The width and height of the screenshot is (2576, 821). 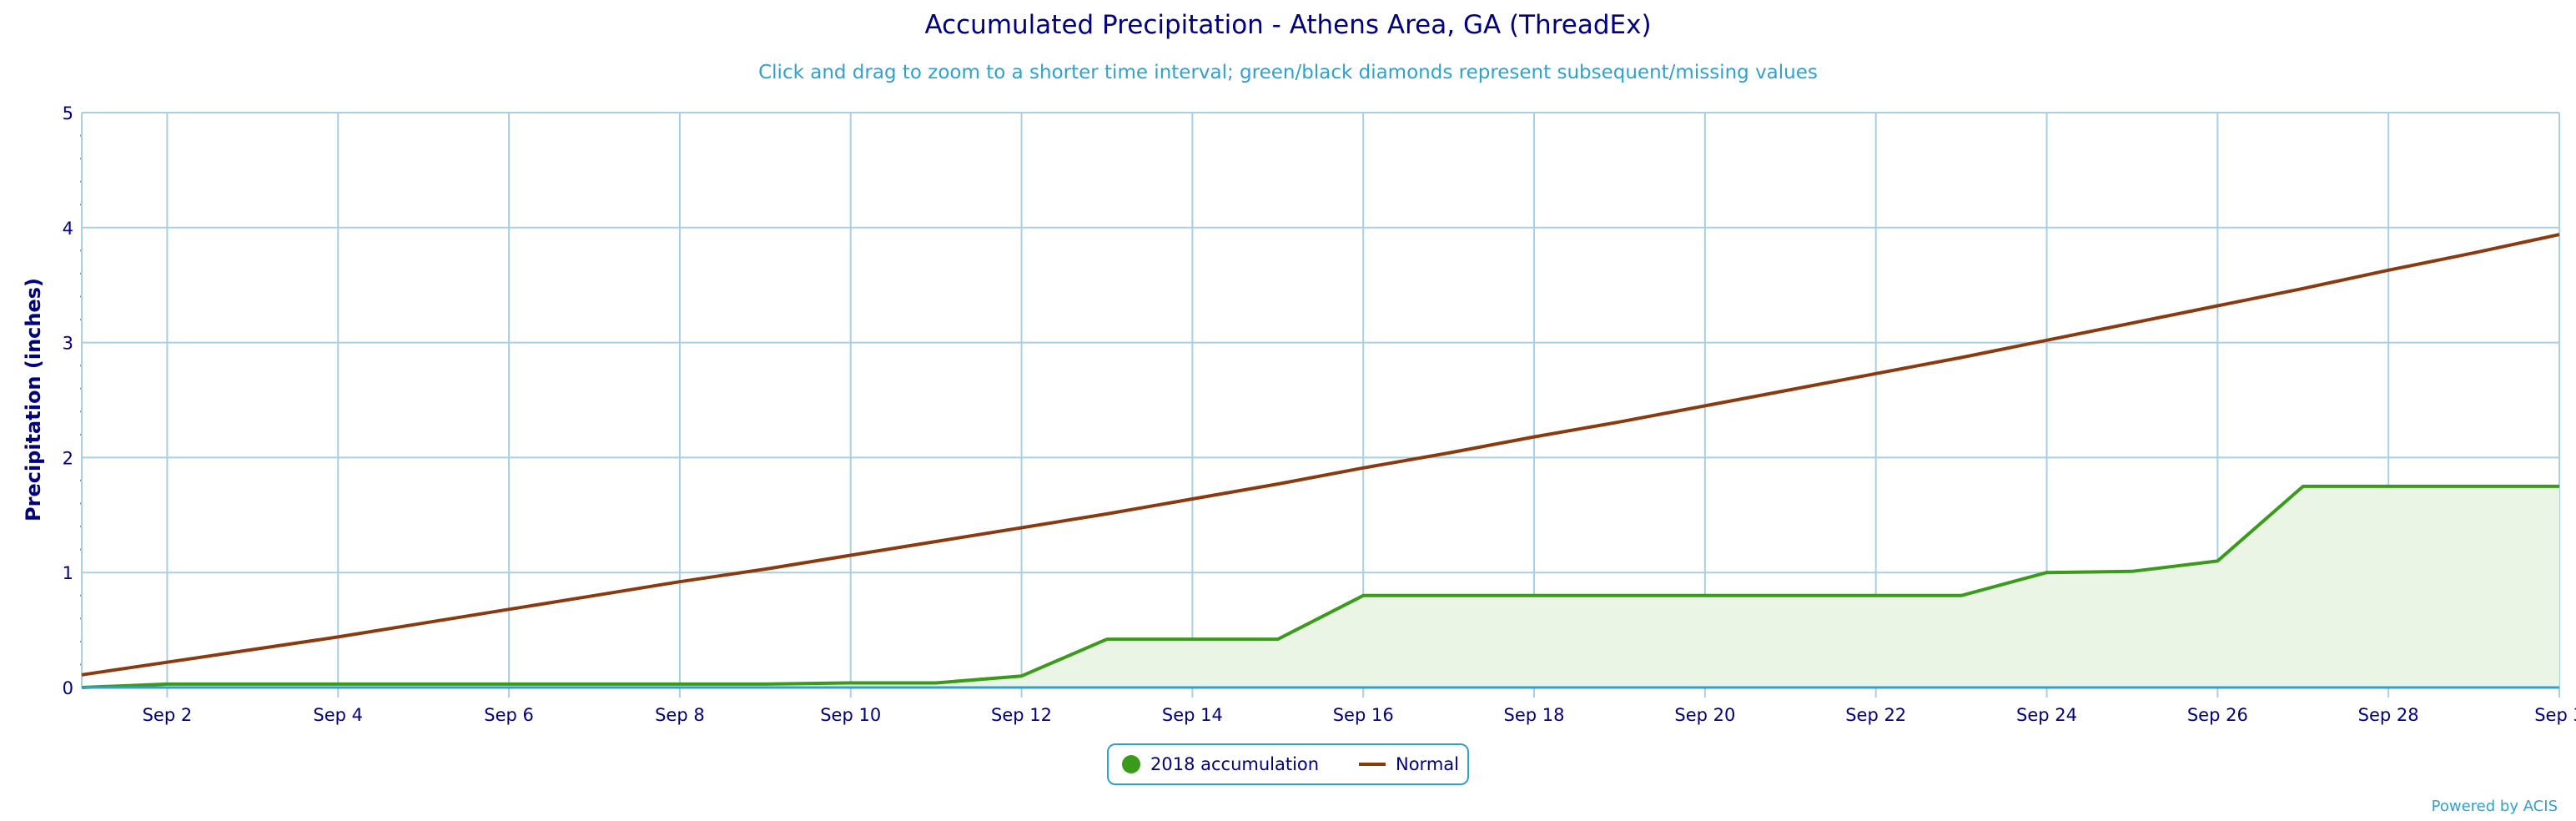 I want to click on x-tick-label: Sep 18, so click(x=1534, y=715).